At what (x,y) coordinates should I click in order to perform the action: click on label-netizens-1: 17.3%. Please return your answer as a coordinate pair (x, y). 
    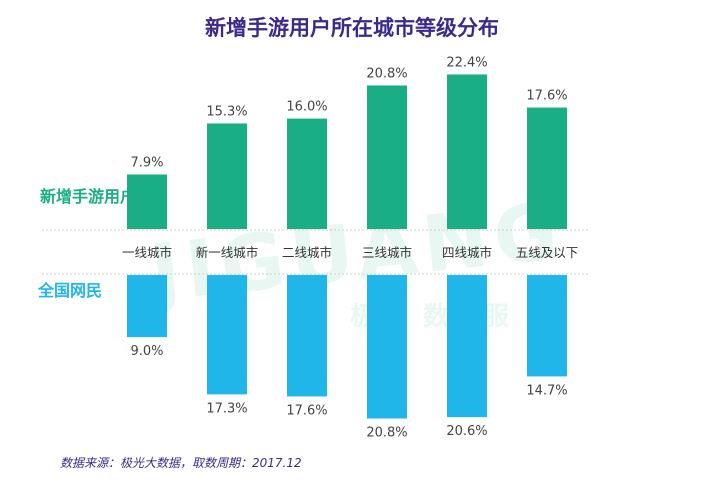
    Looking at the image, I should click on (226, 408).